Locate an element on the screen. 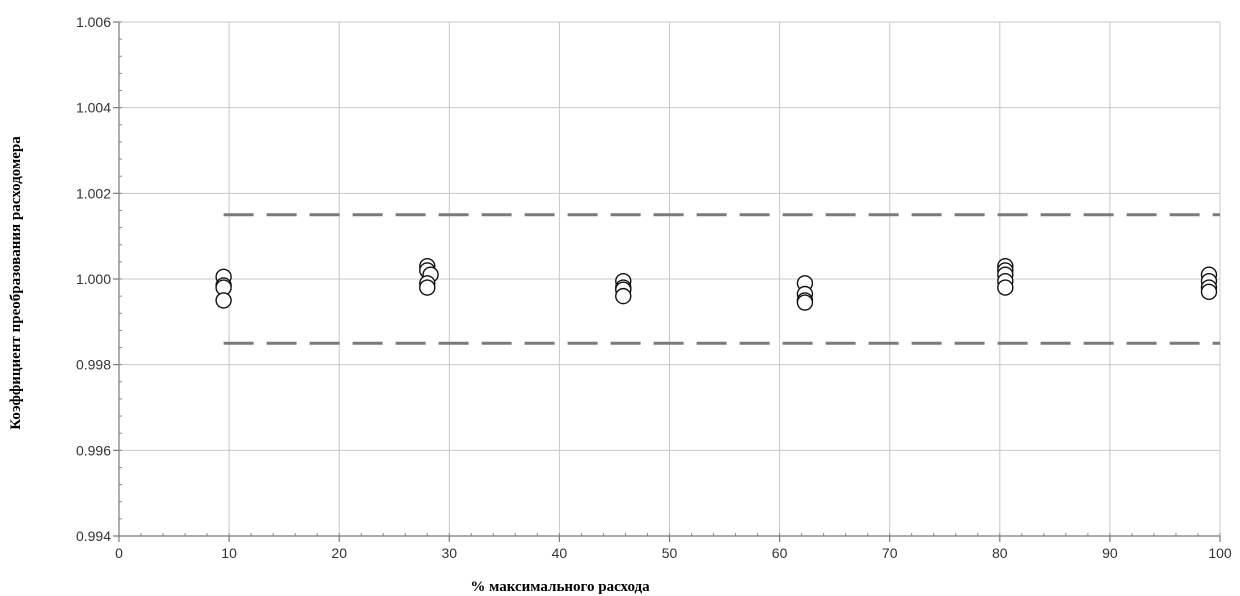 This screenshot has width=1240, height=596. y-tick-label: 1.004 is located at coordinates (93, 108).